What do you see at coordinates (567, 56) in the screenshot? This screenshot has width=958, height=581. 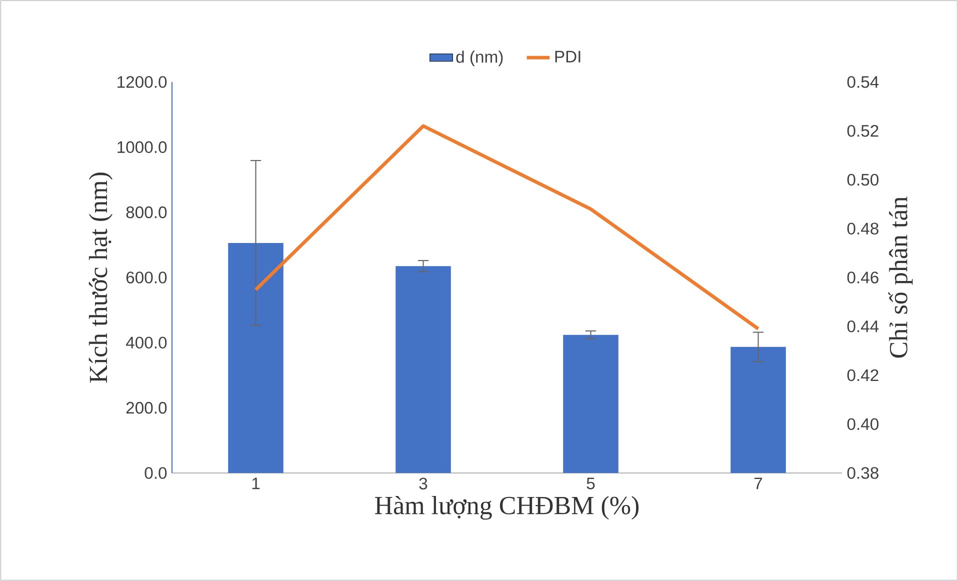 I see `legend-label: PDI` at bounding box center [567, 56].